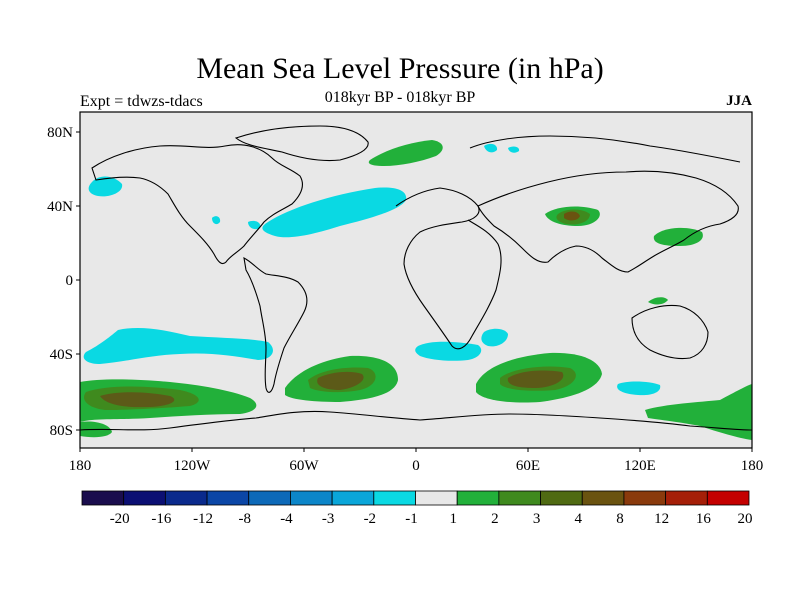  Describe the element at coordinates (639, 388) in the screenshot. I see `negative-anomaly-australia-south` at that location.